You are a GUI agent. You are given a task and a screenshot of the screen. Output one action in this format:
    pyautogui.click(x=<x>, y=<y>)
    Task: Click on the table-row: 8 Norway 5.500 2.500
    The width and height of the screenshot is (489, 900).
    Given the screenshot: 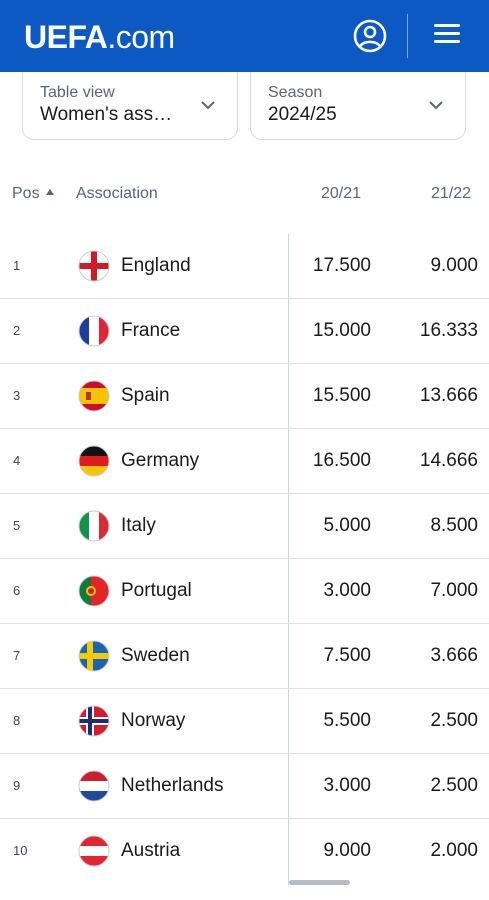 What is the action you would take?
    pyautogui.click(x=244, y=721)
    